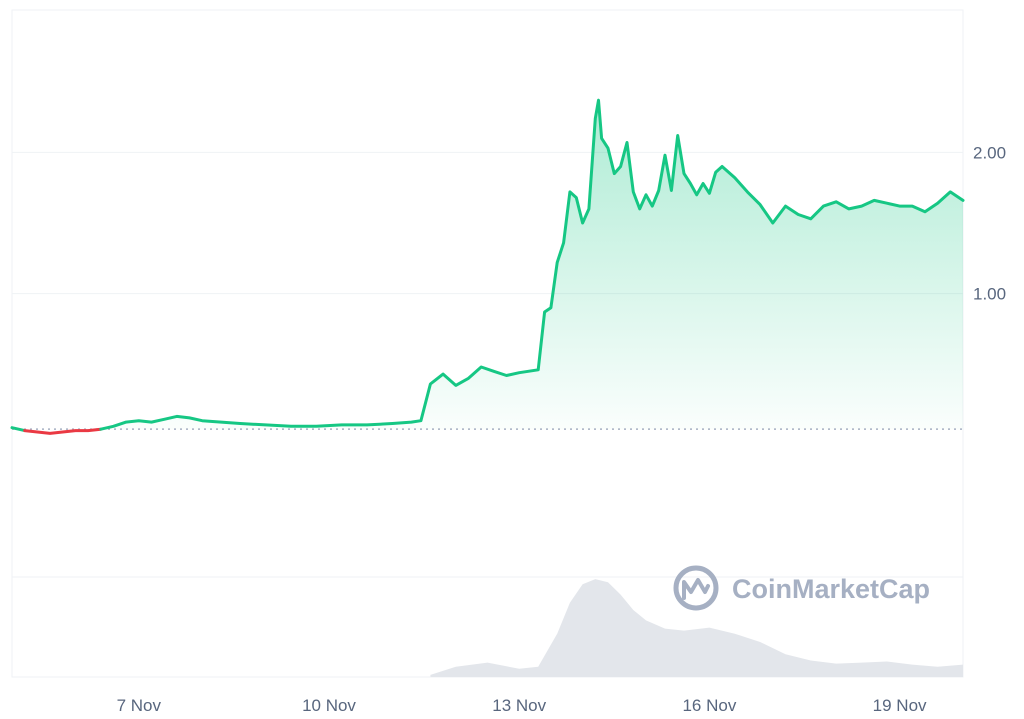  What do you see at coordinates (709, 705) in the screenshot?
I see `x-tick-label-3: 16 Nov` at bounding box center [709, 705].